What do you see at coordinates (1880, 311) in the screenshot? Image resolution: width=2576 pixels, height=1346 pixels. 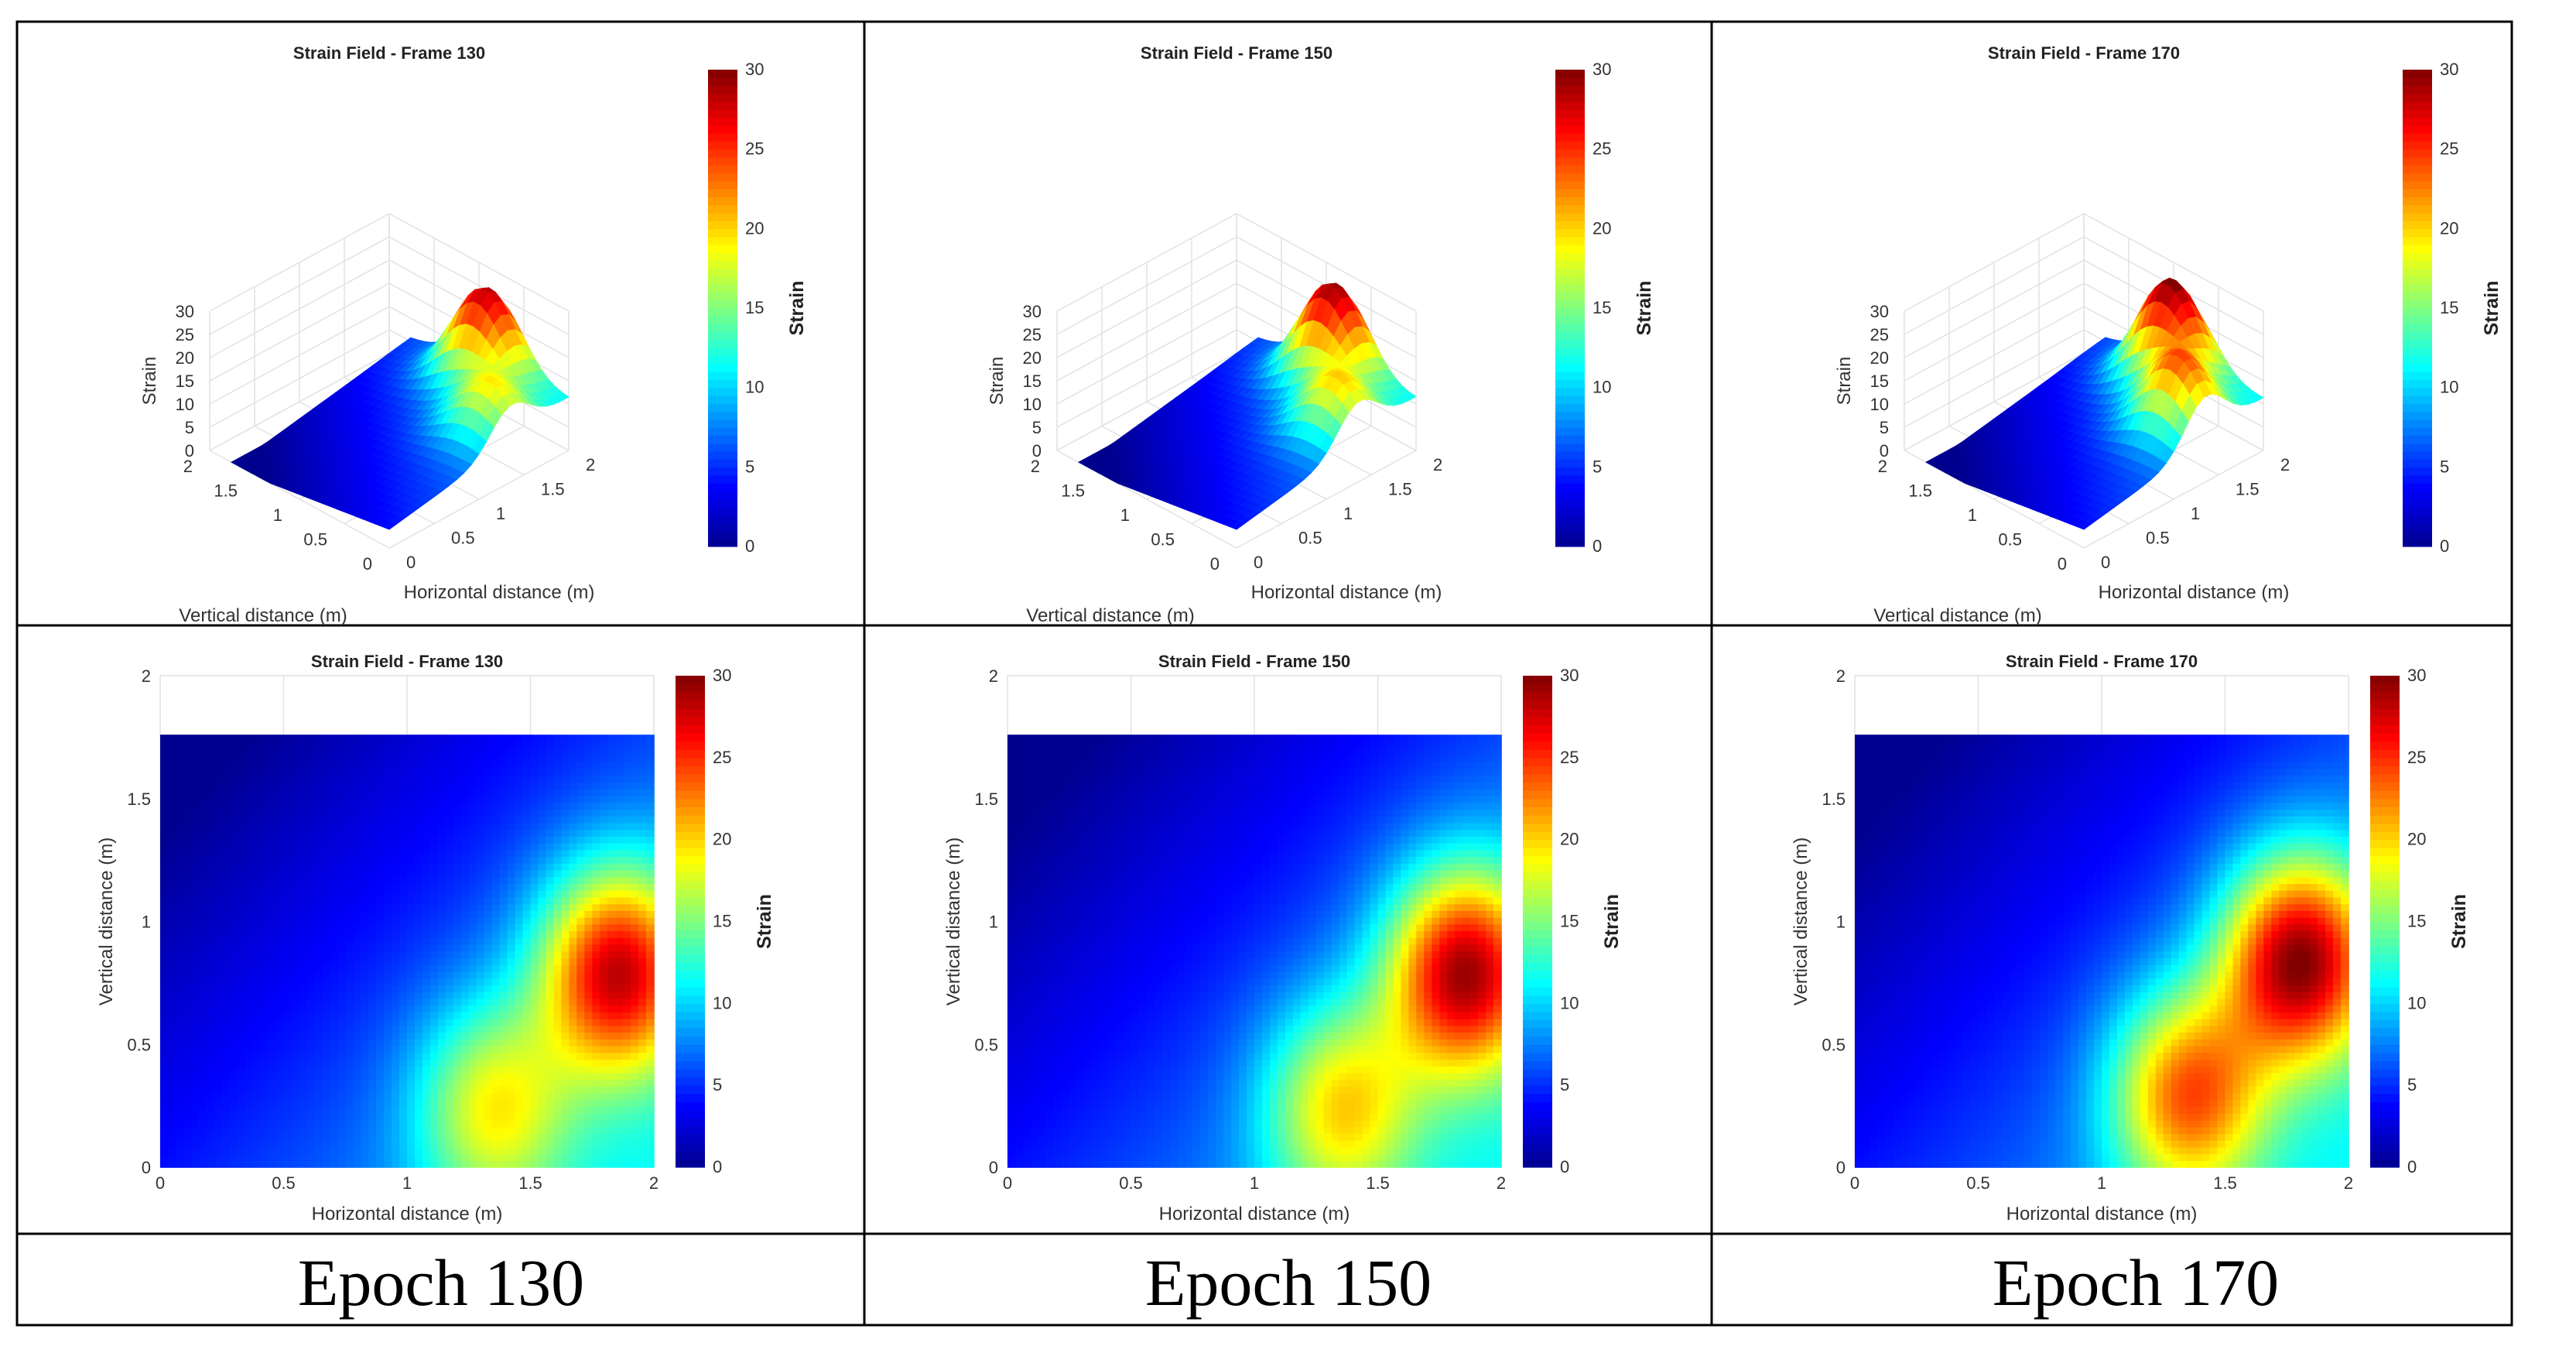 I see `z-tick-label: 30` at bounding box center [1880, 311].